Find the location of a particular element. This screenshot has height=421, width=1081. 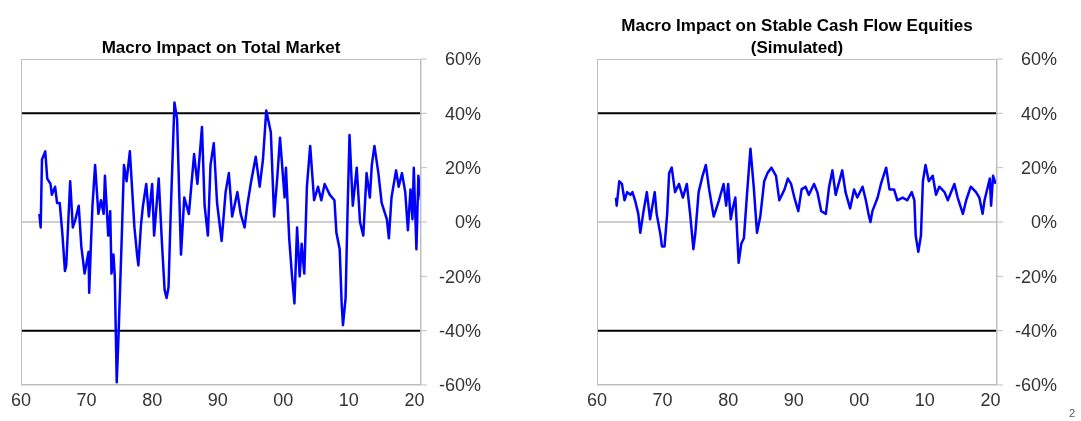

line-series is located at coordinates (805, 205).